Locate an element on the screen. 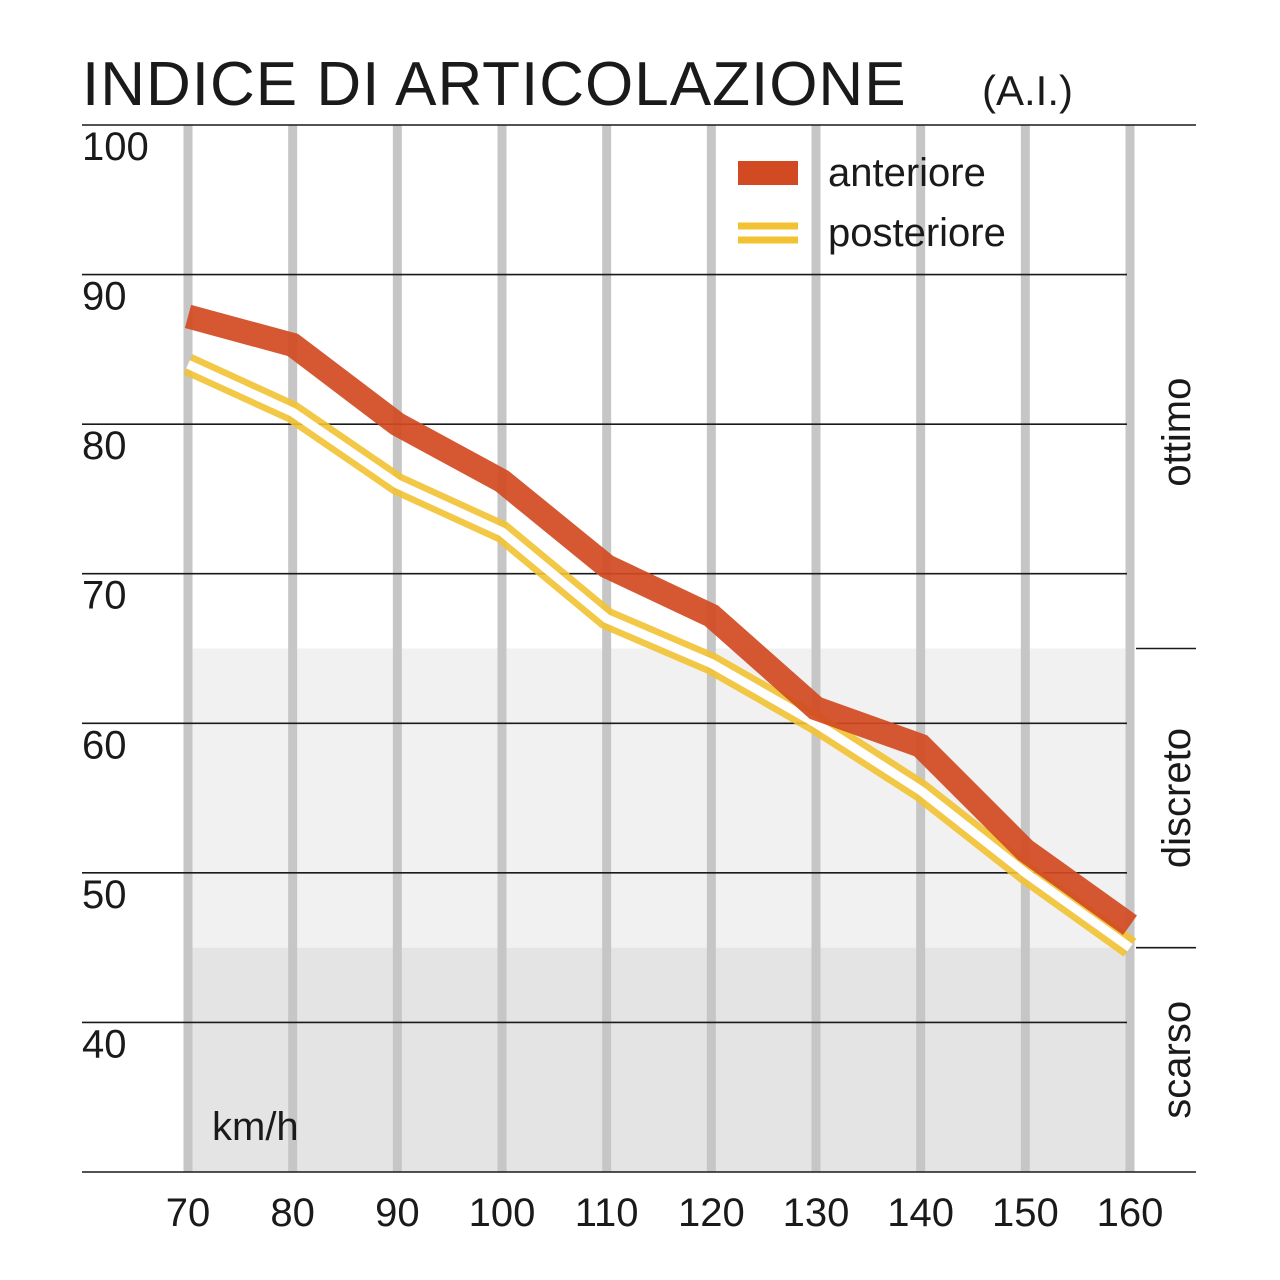  x-tick-label-80: 80 is located at coordinates (292, 1213).